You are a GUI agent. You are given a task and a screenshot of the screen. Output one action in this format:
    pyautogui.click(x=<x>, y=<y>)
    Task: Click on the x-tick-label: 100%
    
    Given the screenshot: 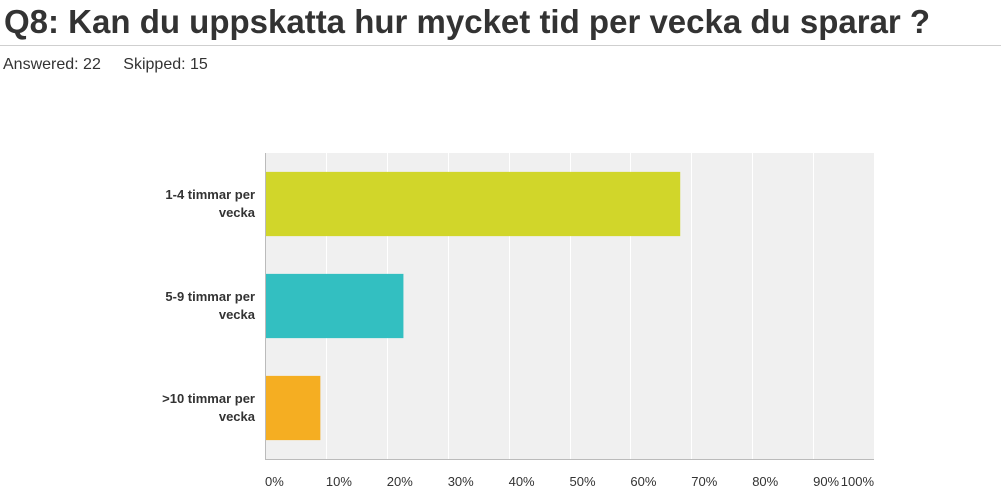 What is the action you would take?
    pyautogui.click(x=858, y=481)
    